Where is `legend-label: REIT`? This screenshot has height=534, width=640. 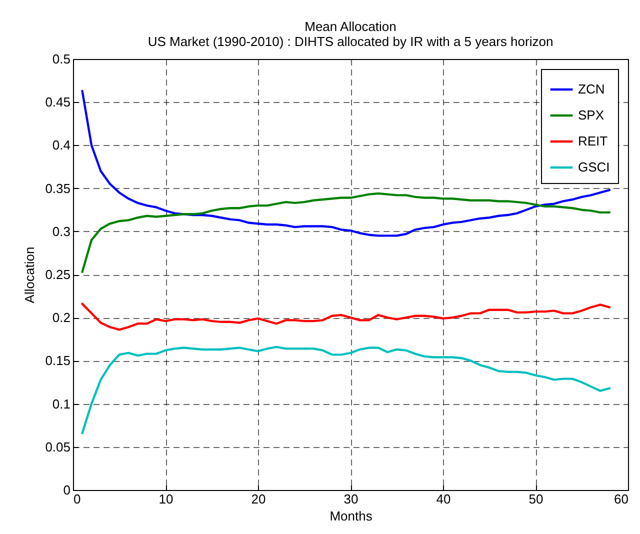
legend-label: REIT is located at coordinates (593, 141).